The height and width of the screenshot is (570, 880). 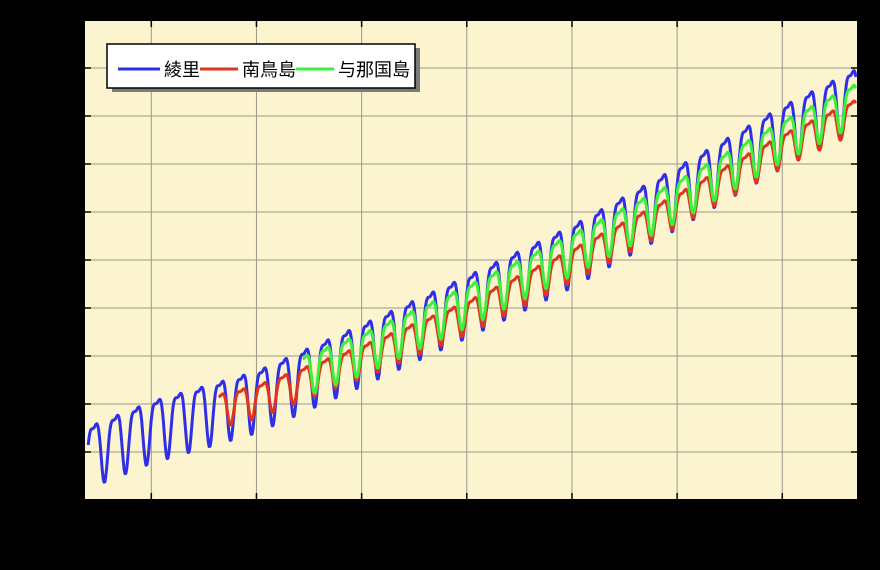 I want to click on legend-label-yonagunijima: 与那国島, so click(x=374, y=70).